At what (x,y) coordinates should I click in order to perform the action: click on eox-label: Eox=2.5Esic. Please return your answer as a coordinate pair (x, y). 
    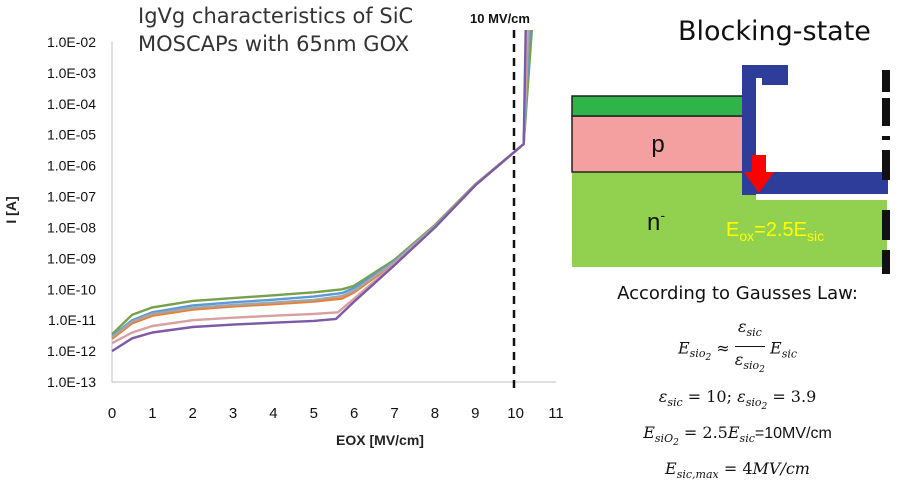
    Looking at the image, I should click on (775, 231).